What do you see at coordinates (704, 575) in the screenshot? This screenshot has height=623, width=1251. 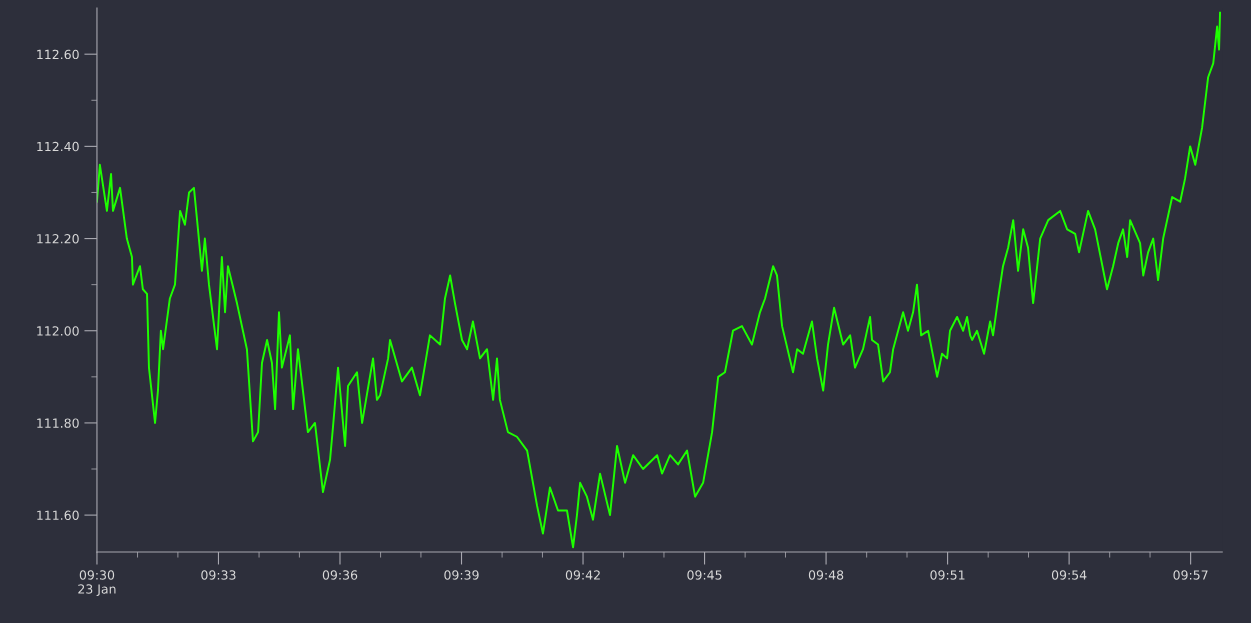 I see `x-tick-label: 09:45` at bounding box center [704, 575].